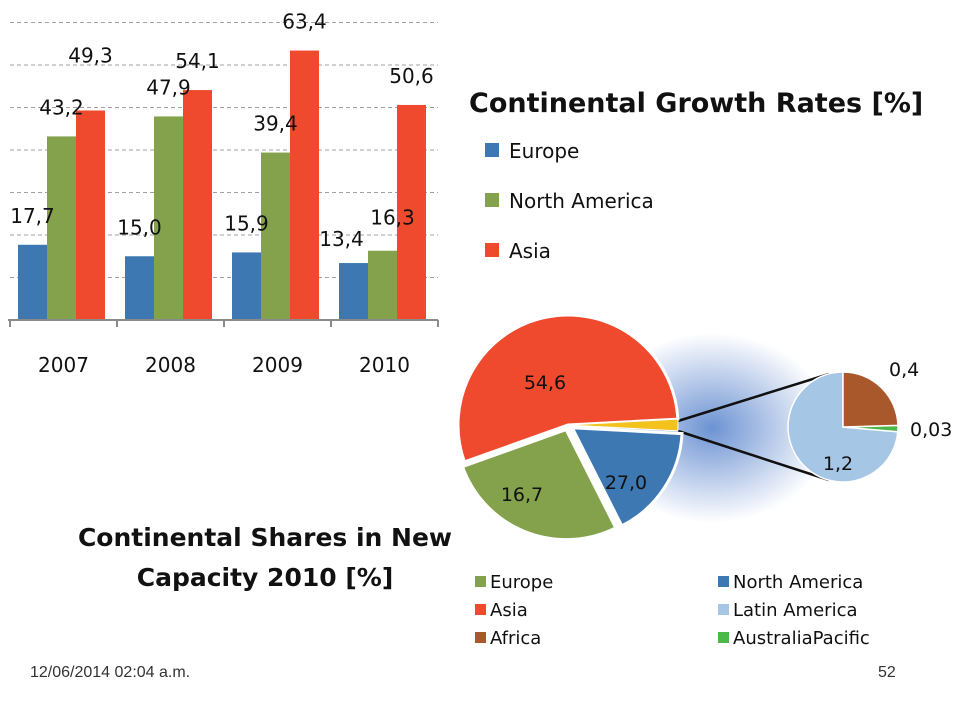 The image size is (960, 720). I want to click on legend-label: Europe, so click(544, 151).